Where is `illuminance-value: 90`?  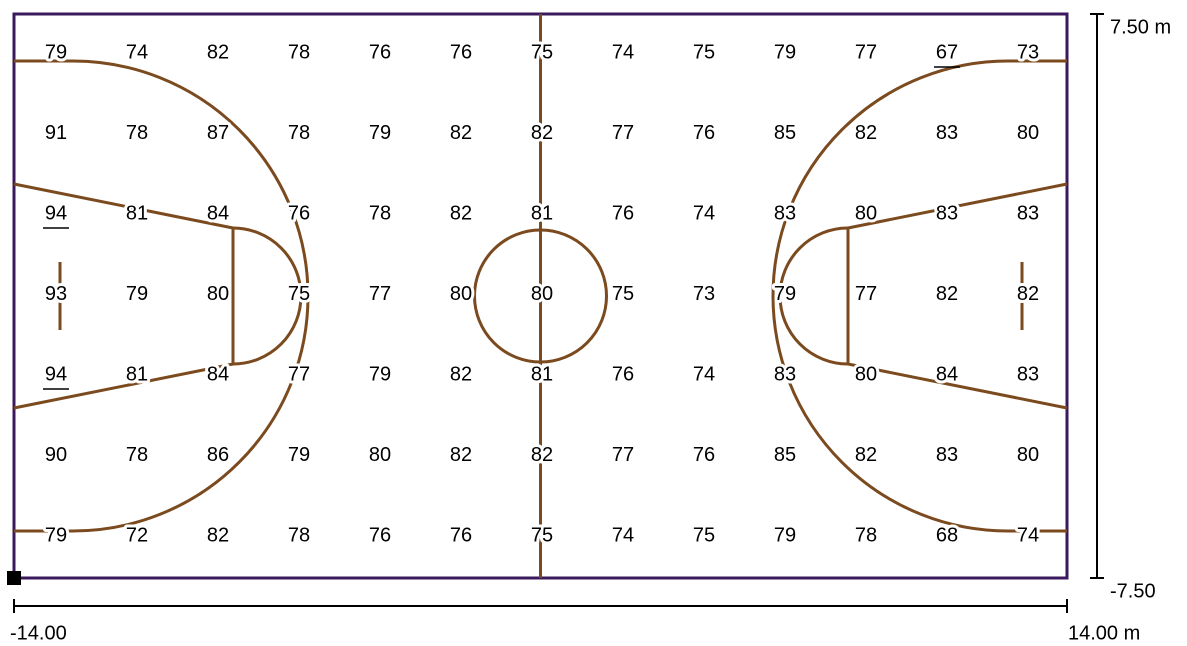 illuminance-value: 90 is located at coordinates (56, 455).